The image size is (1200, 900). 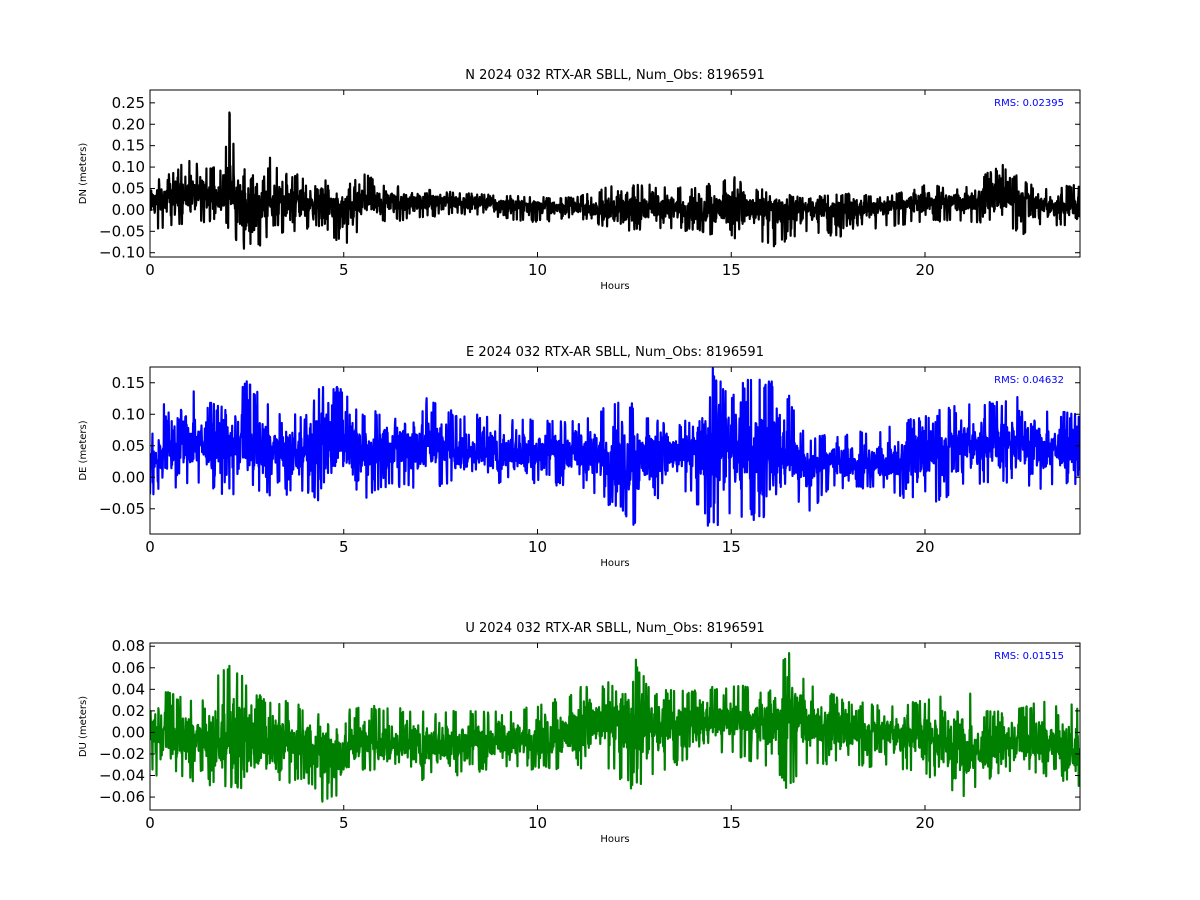 What do you see at coordinates (122, 754) in the screenshot?
I see `y-tick-label: −0.02` at bounding box center [122, 754].